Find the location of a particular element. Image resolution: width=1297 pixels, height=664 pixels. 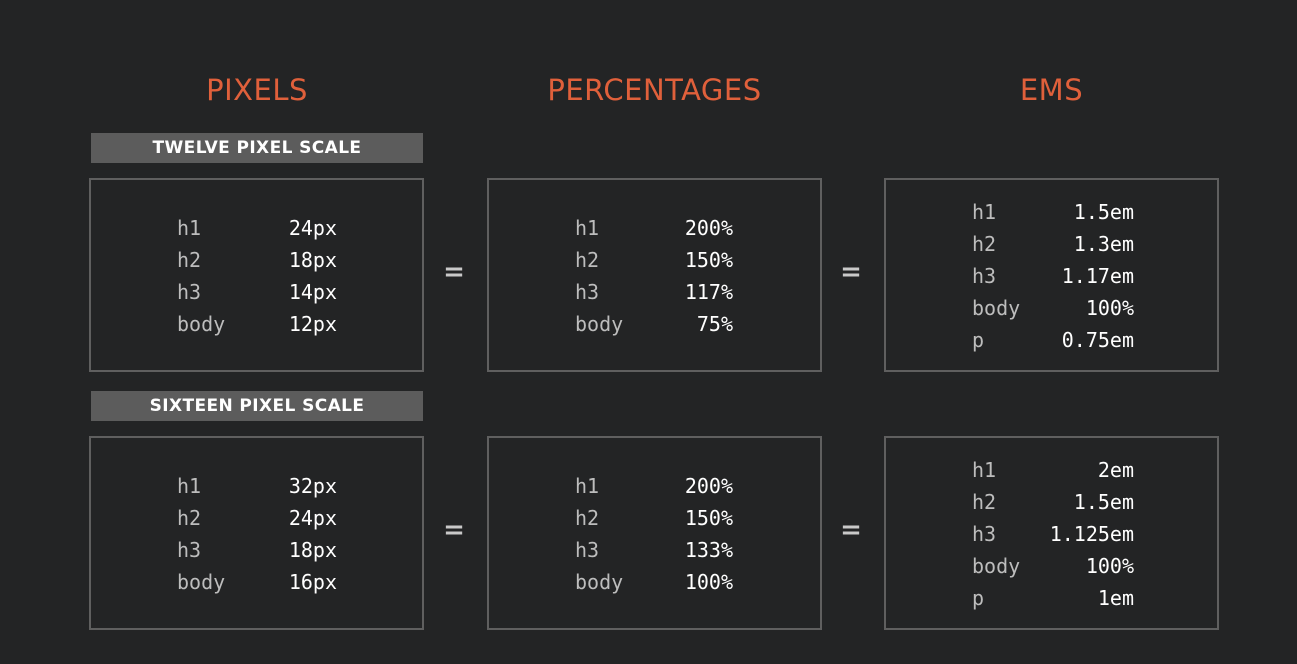

list-item: h3 1.125em is located at coordinates (1053, 534).